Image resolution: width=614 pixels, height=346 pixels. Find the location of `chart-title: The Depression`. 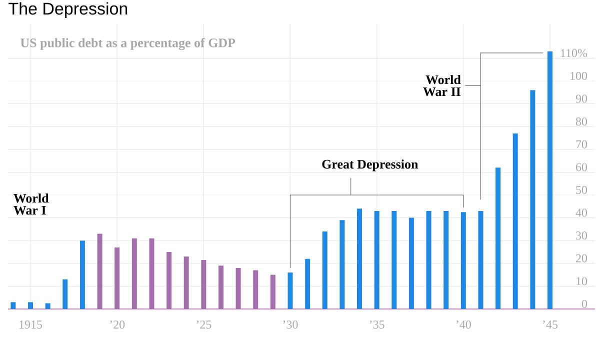

chart-title: The Depression is located at coordinates (68, 10).